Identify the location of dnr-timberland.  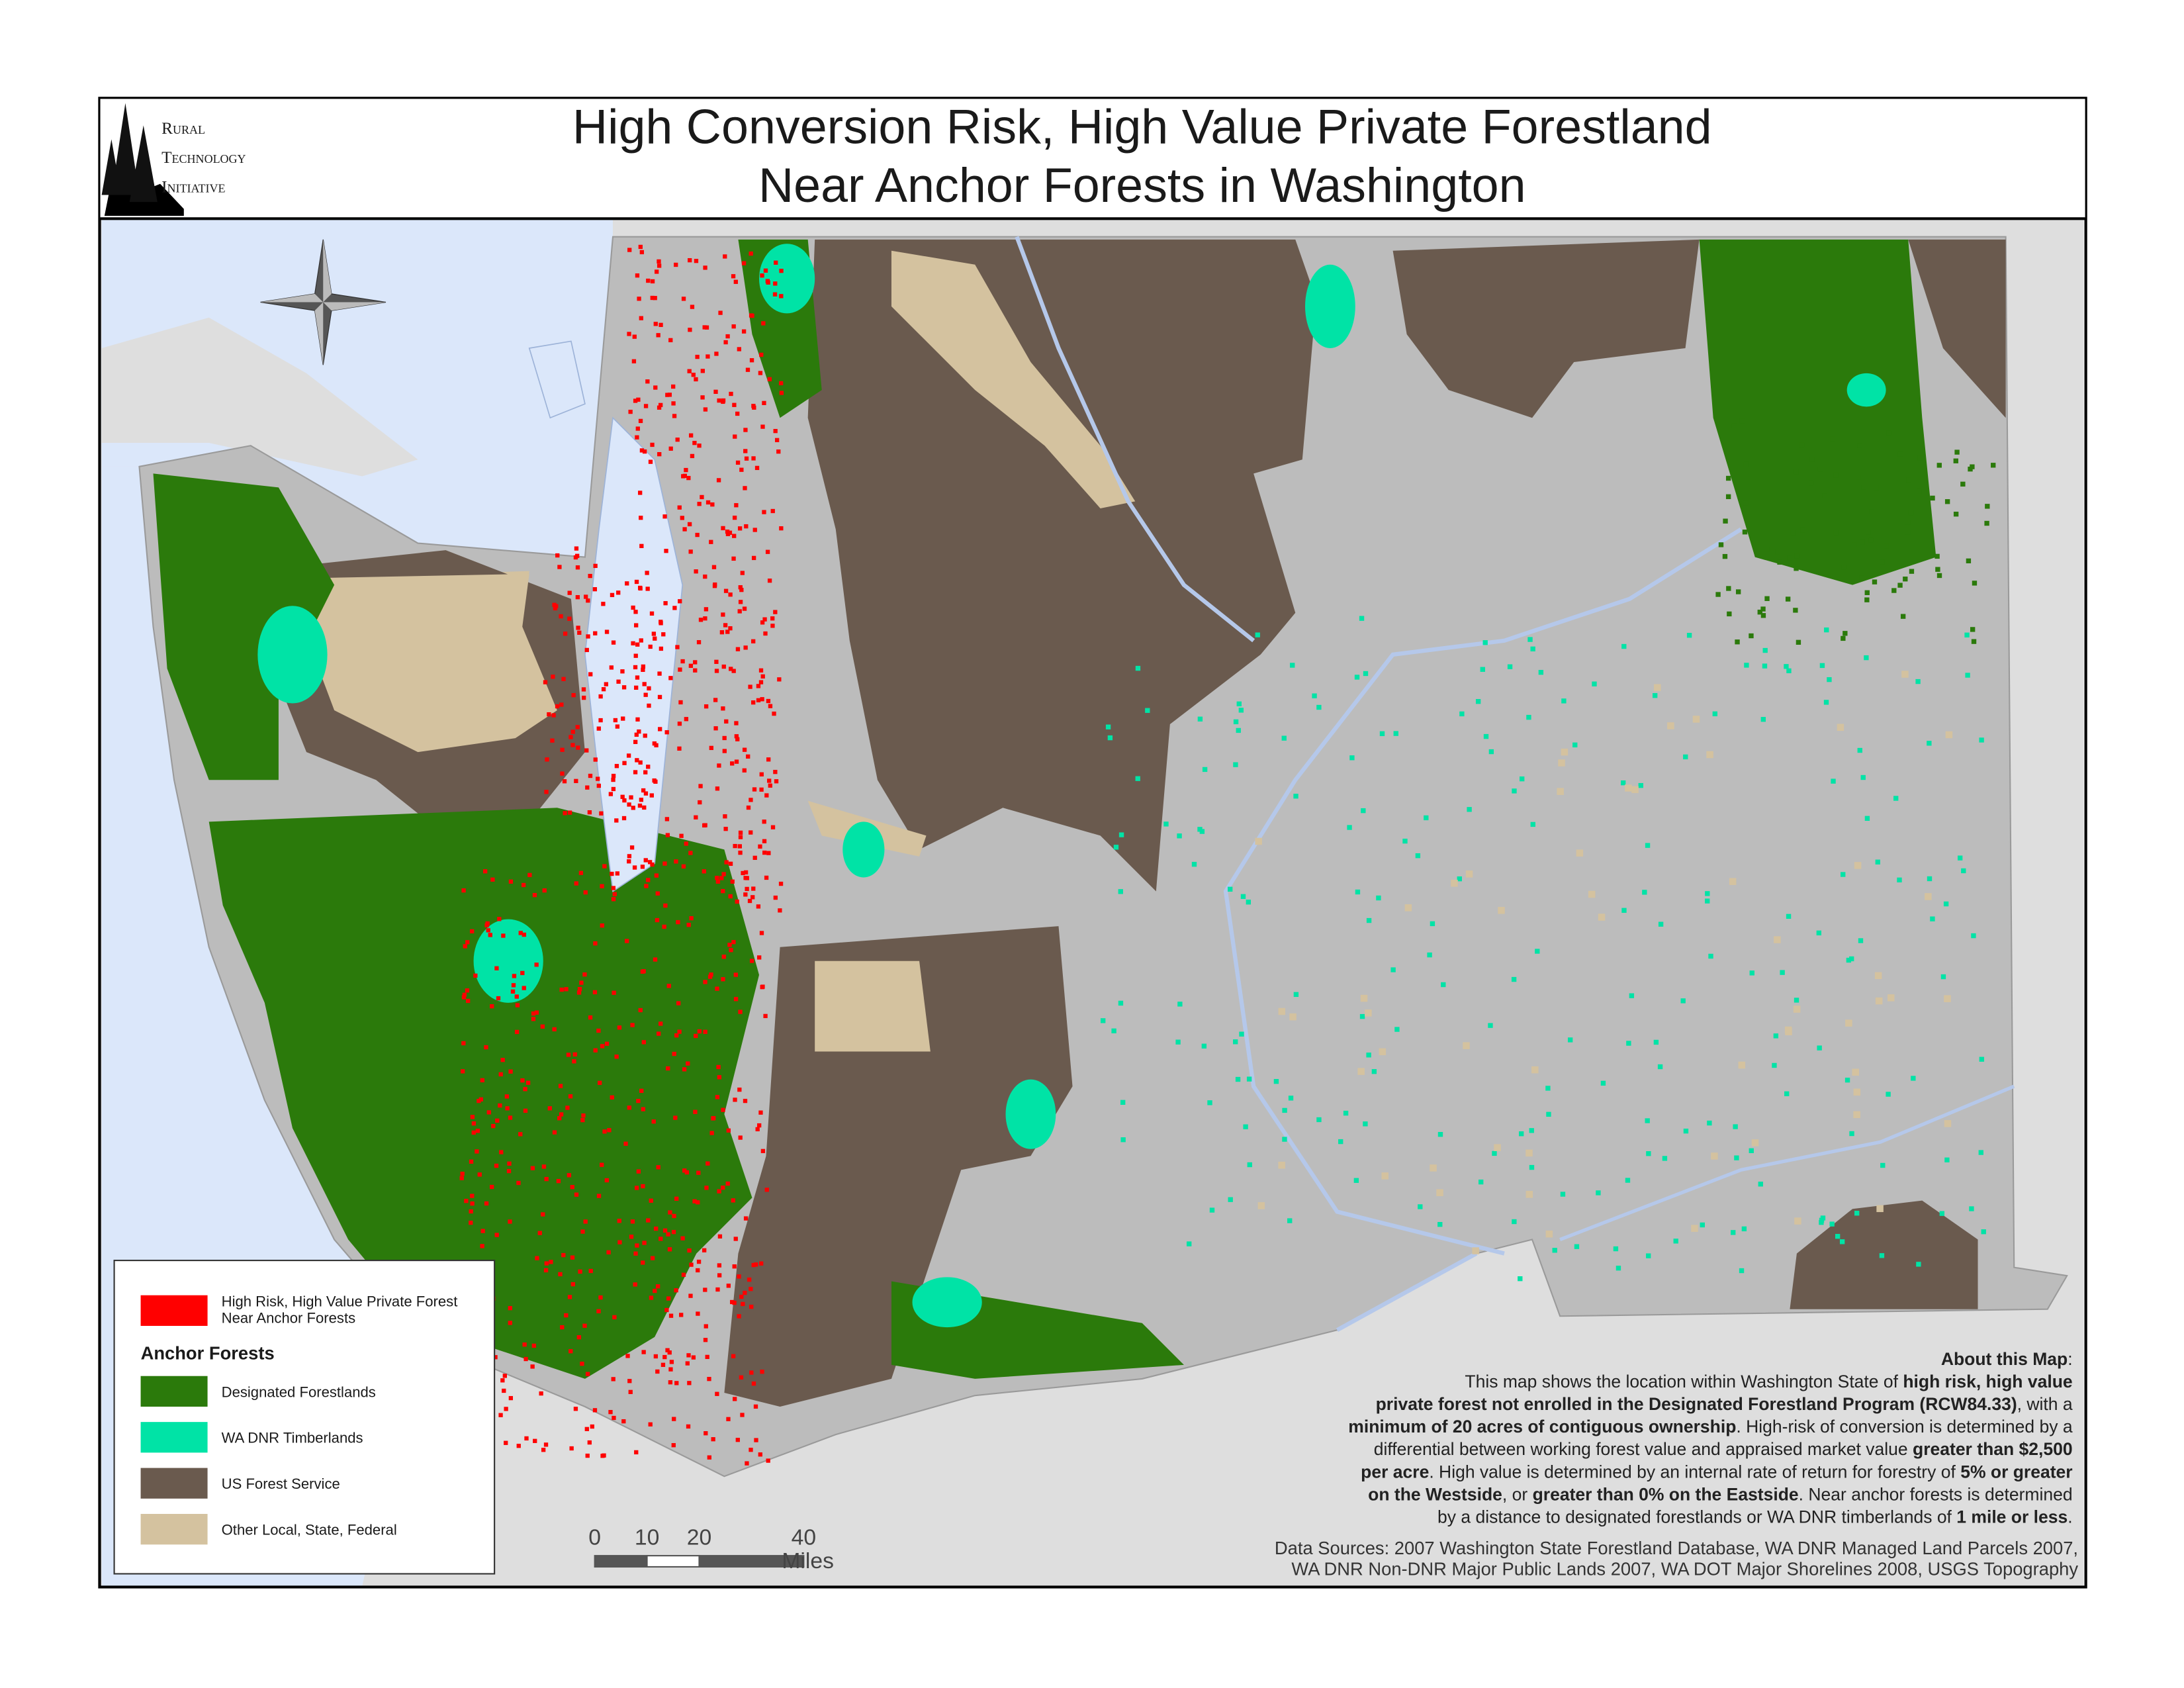
(1330, 306).